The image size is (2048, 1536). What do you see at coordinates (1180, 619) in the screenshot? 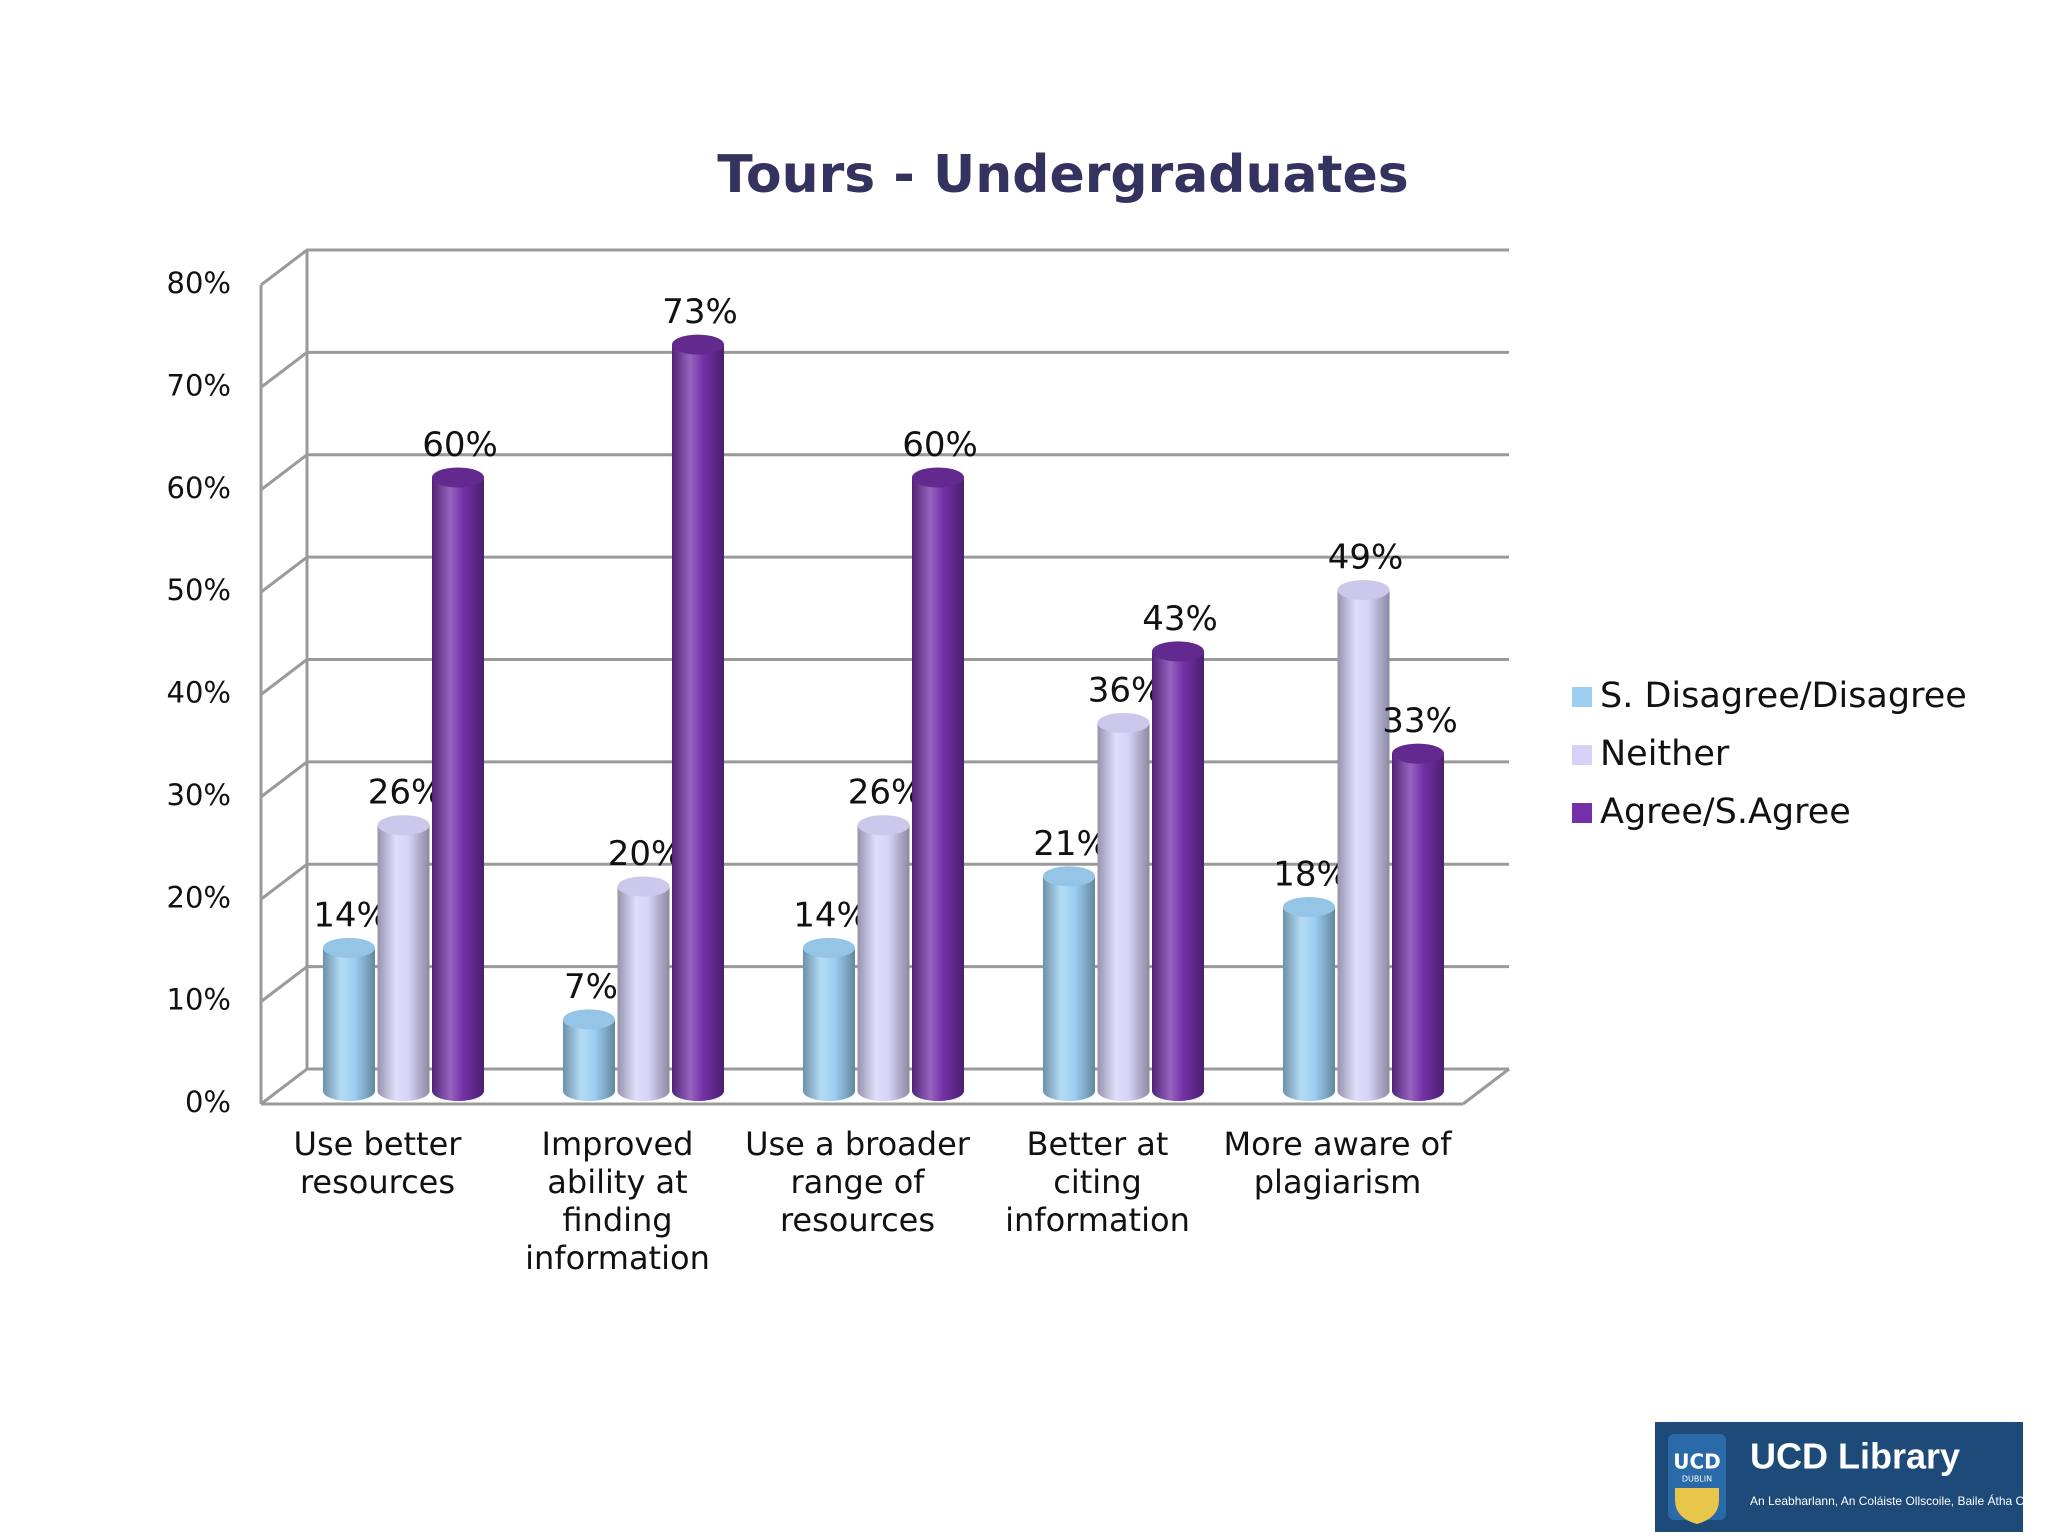
I see `value-label: 43%` at bounding box center [1180, 619].